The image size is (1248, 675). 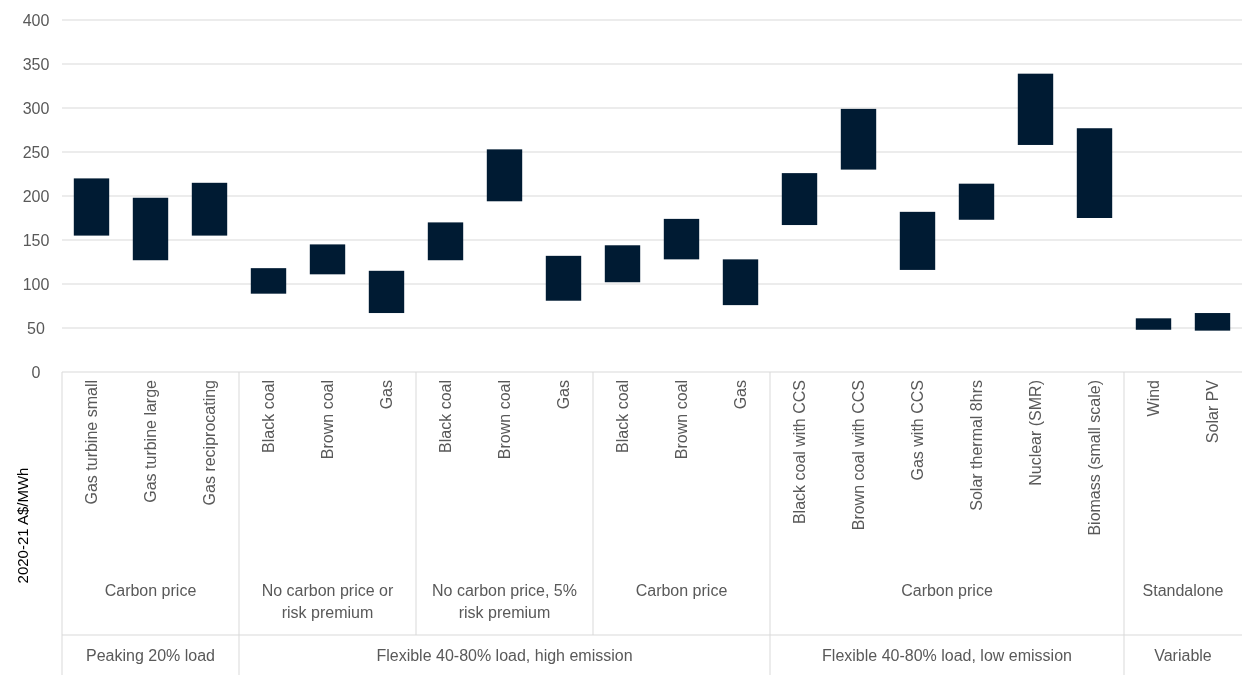 What do you see at coordinates (36, 196) in the screenshot?
I see `y-tick-label: 200` at bounding box center [36, 196].